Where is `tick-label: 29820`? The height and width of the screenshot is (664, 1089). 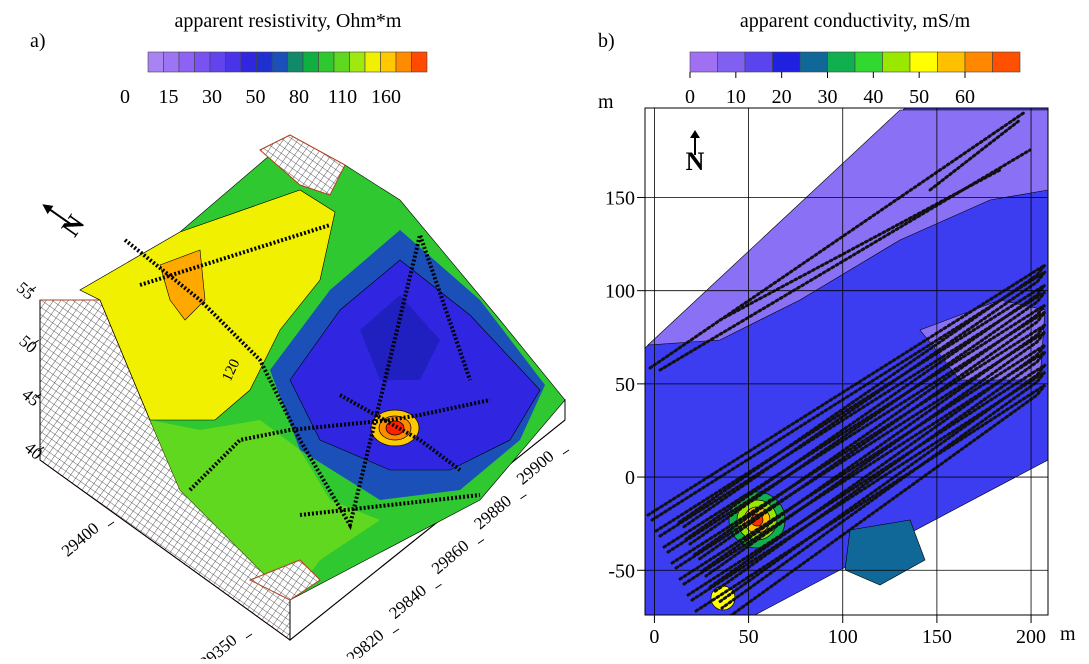 tick-label: 29820 is located at coordinates (365, 642).